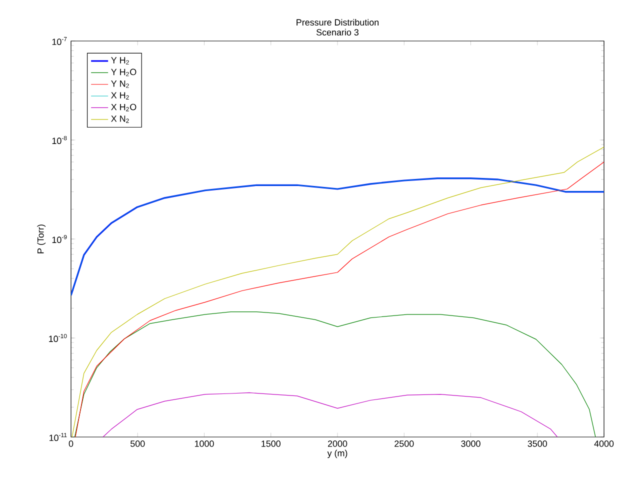 Image resolution: width=621 pixels, height=483 pixels. I want to click on y-axis-title: P (Torr), so click(41, 239).